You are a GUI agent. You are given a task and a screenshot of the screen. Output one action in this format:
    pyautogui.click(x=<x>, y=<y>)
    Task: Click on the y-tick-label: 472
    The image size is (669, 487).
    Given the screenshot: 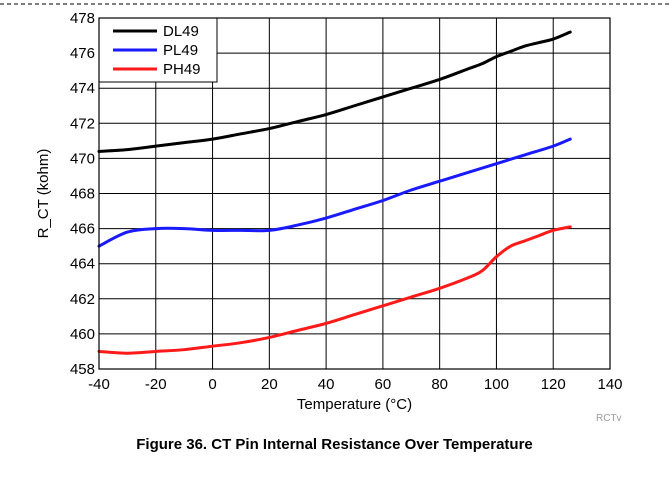 What is the action you would take?
    pyautogui.click(x=82, y=123)
    